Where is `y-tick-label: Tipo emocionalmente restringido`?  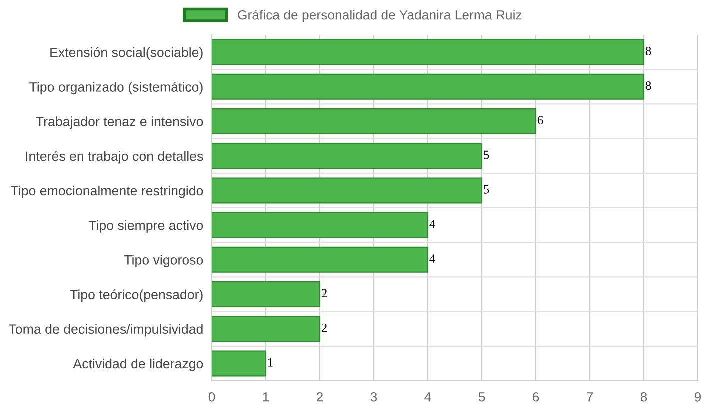
y-tick-label: Tipo emocionalmente restringido is located at coordinates (107, 192).